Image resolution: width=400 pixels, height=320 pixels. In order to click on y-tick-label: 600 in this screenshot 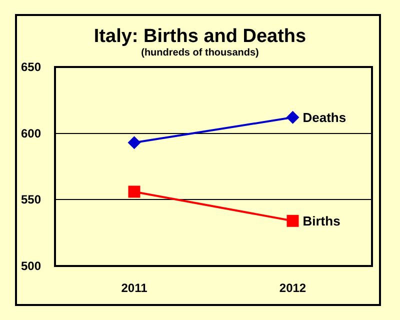, I will do `click(31, 133)`.